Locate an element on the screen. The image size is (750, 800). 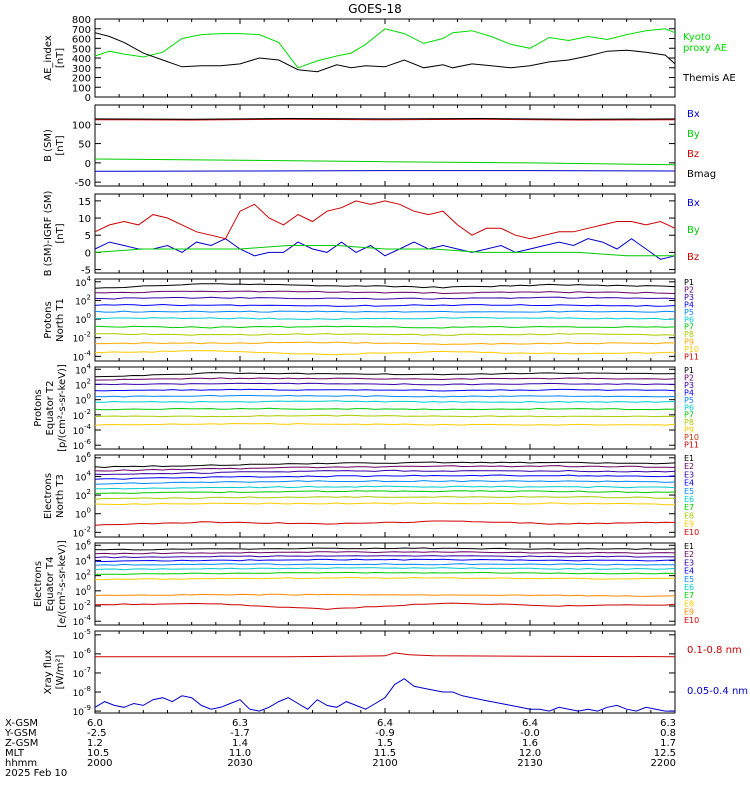
series-line-e1 is located at coordinates (385, 465).